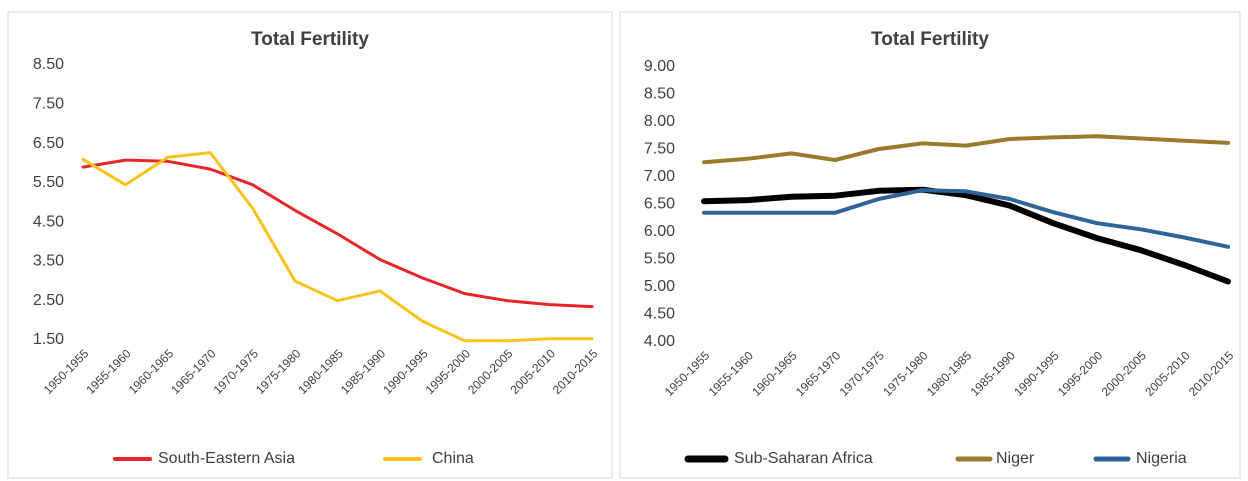 This screenshot has height=481, width=1248. What do you see at coordinates (1015, 458) in the screenshot?
I see `legend-label: Niger` at bounding box center [1015, 458].